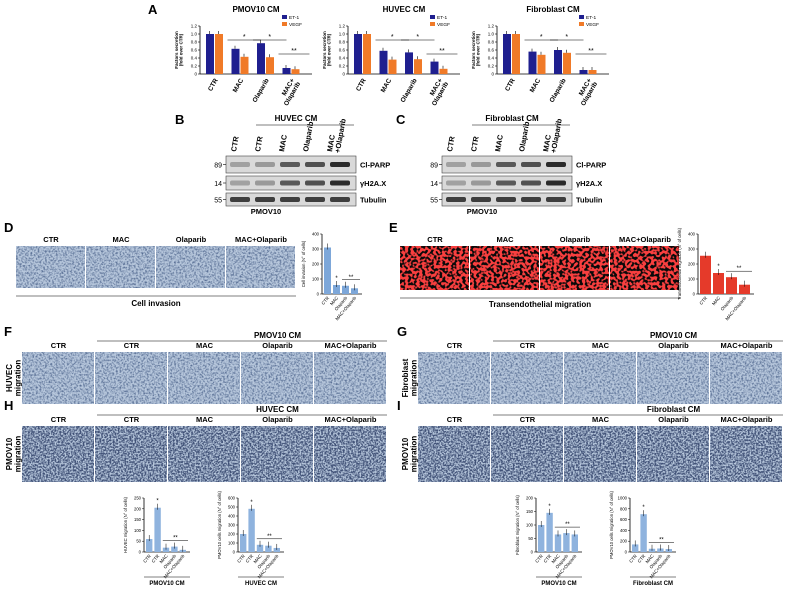 The height and width of the screenshot is (589, 788). I want to click on panel-caption: Transendothelial migration, so click(540, 304).